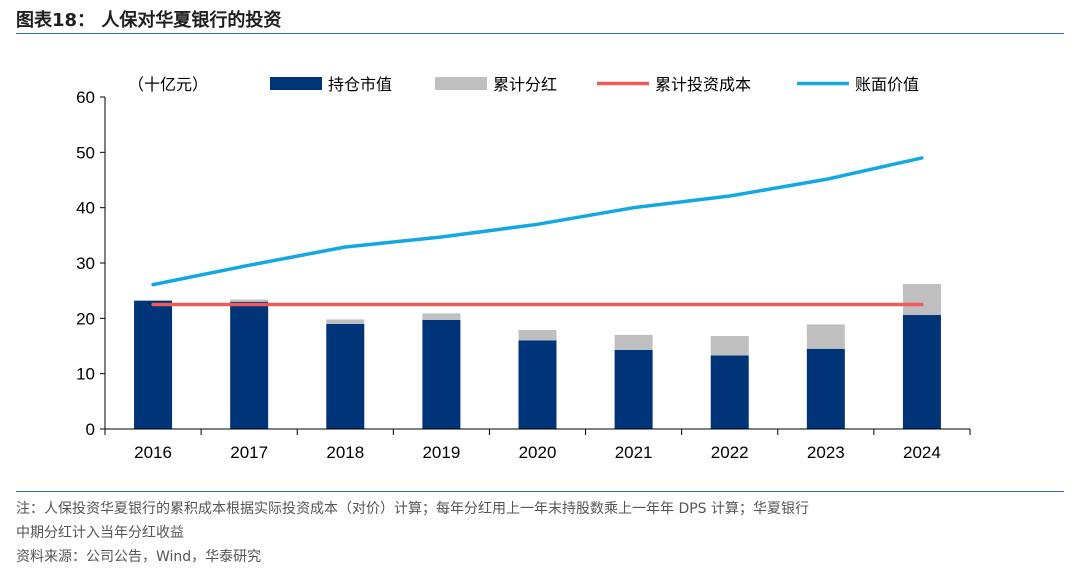 The height and width of the screenshot is (580, 1080). What do you see at coordinates (441, 452) in the screenshot?
I see `x-tick-label: 2019` at bounding box center [441, 452].